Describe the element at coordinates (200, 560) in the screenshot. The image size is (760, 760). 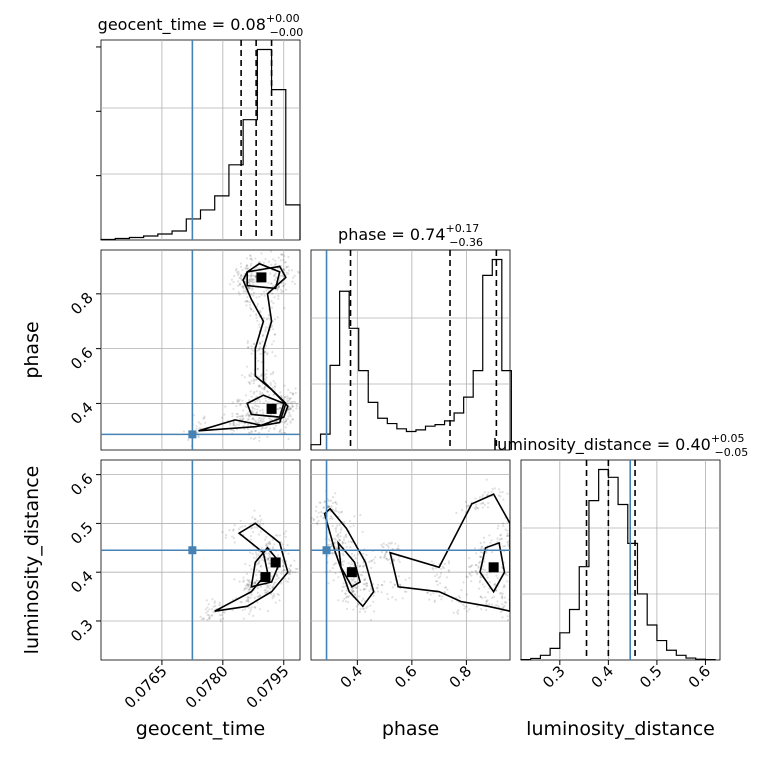
I see `scatter-panel-geocent_time-luminosity_distance` at that location.